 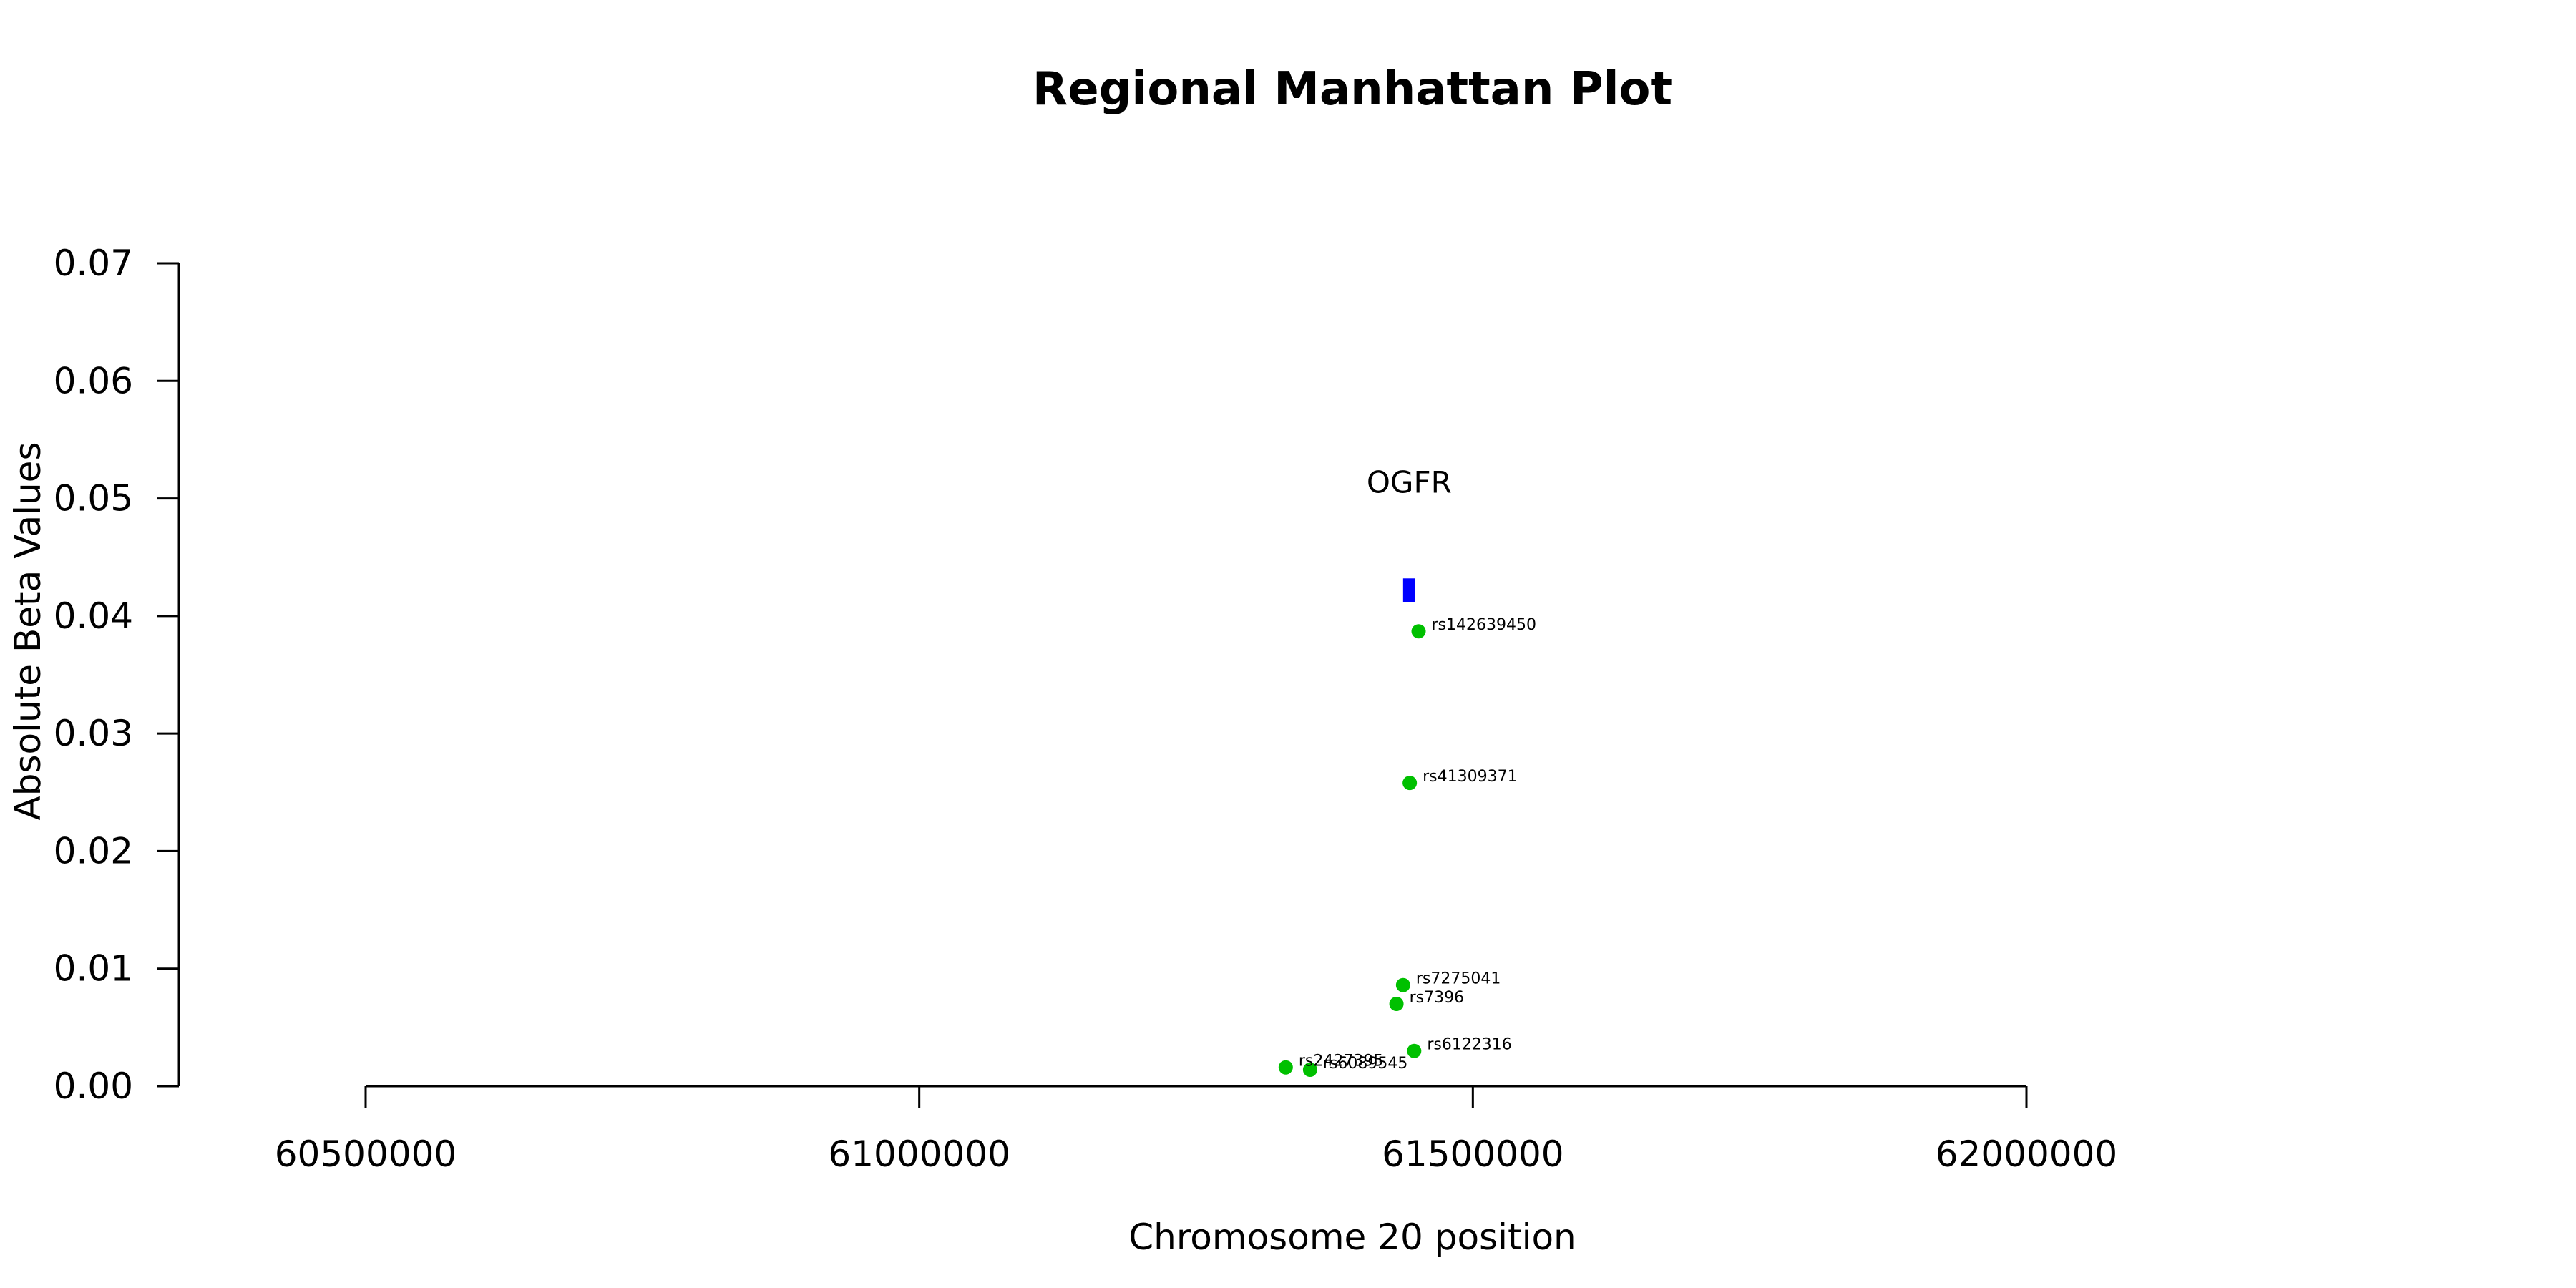 I want to click on snp-label: rs6089545, so click(x=1365, y=1064).